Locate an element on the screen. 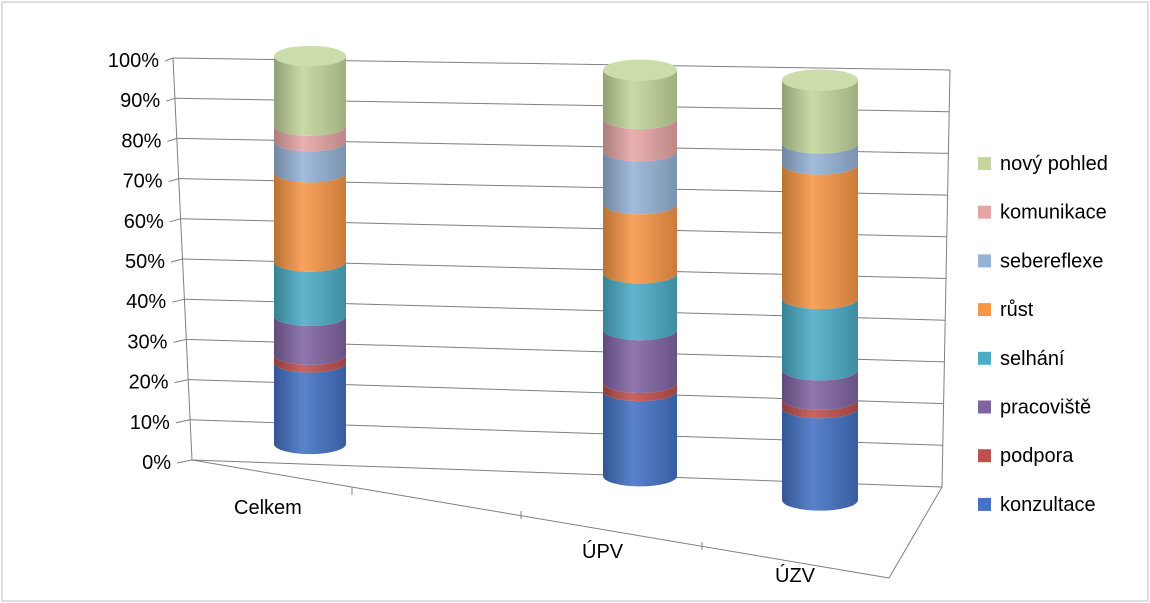 This screenshot has height=603, width=1150. segment-celkem-podpora is located at coordinates (310, 363).